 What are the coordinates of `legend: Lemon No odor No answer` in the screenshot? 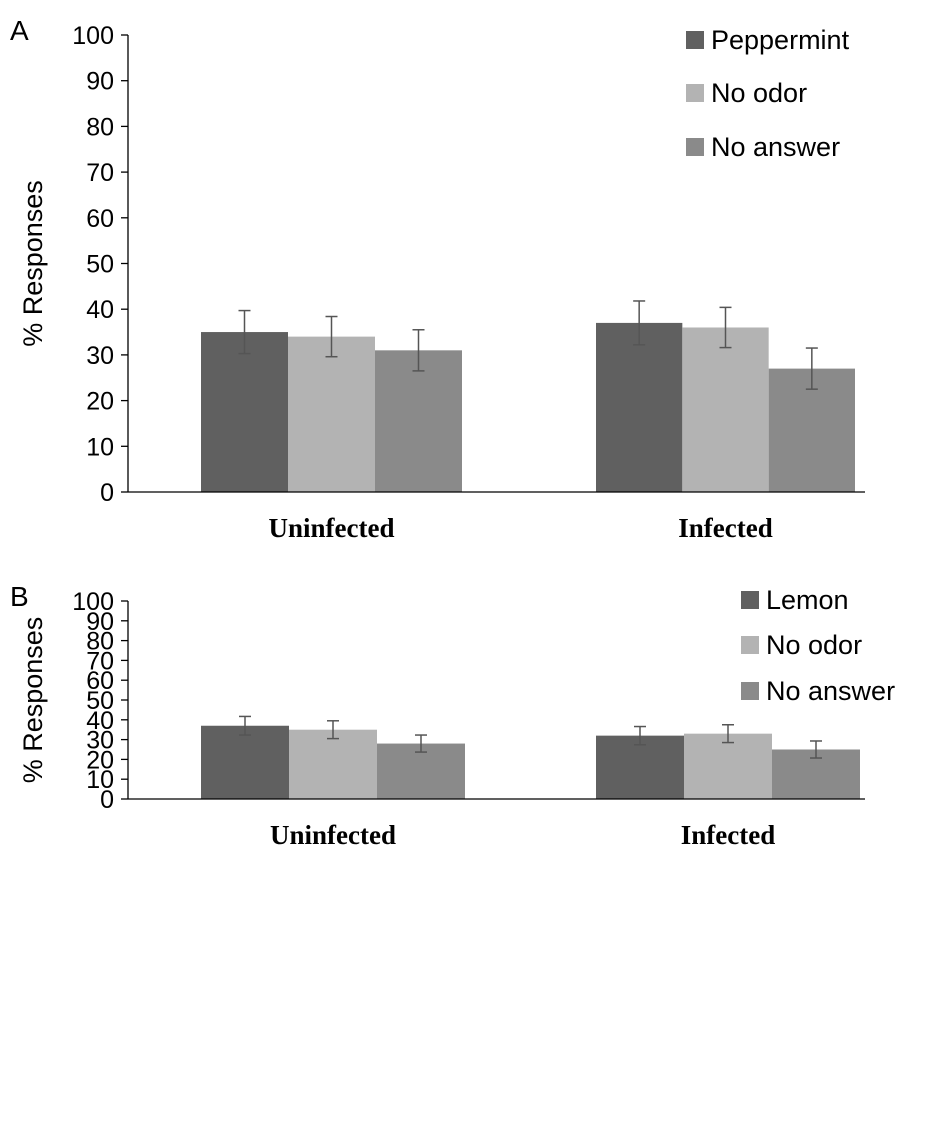 It's located at (818, 645).